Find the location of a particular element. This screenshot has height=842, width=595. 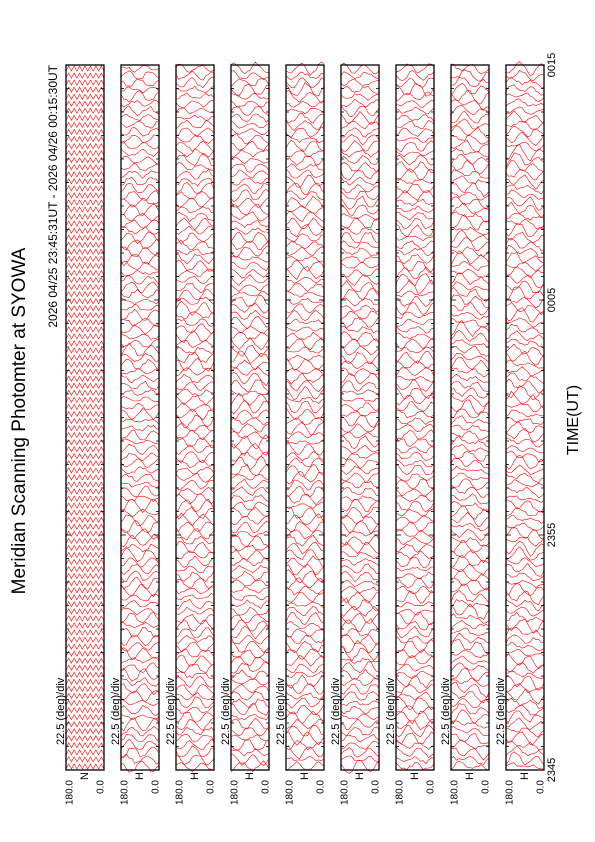

y-tick-label: 180.0 is located at coordinates (400, 792).